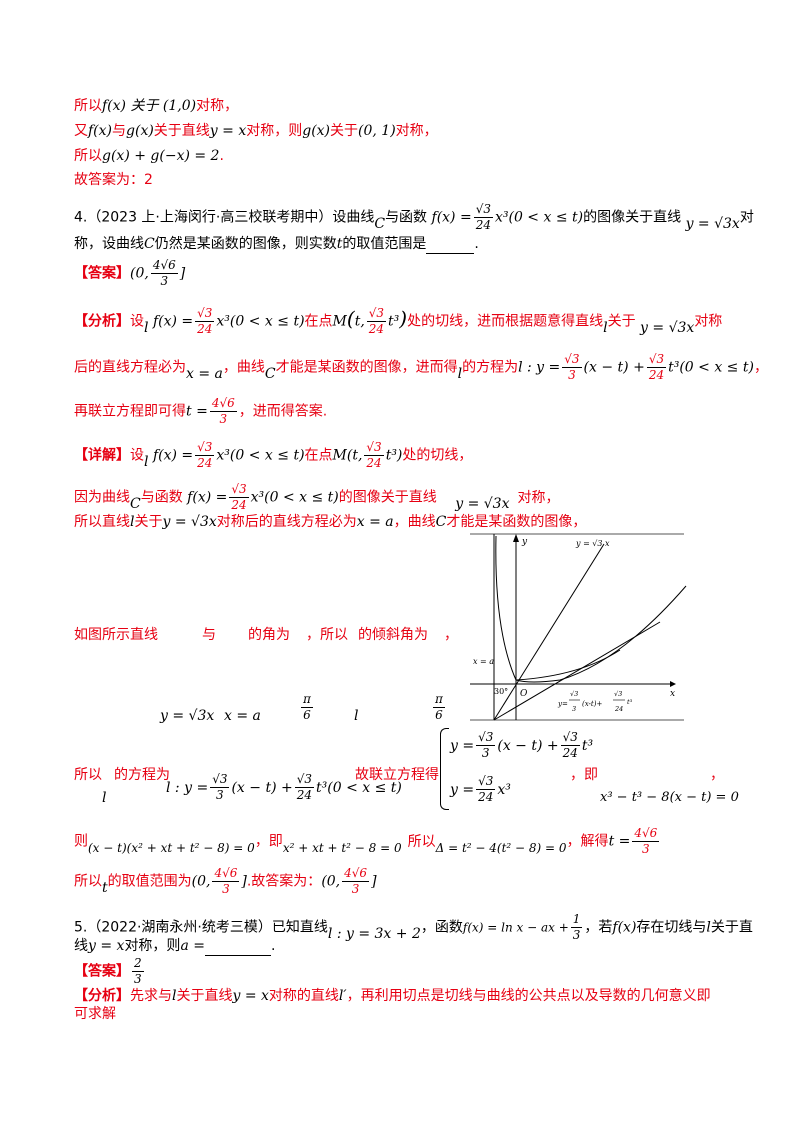 The height and width of the screenshot is (1132, 800). I want to click on x-eq-a-label: x = a, so click(483, 661).